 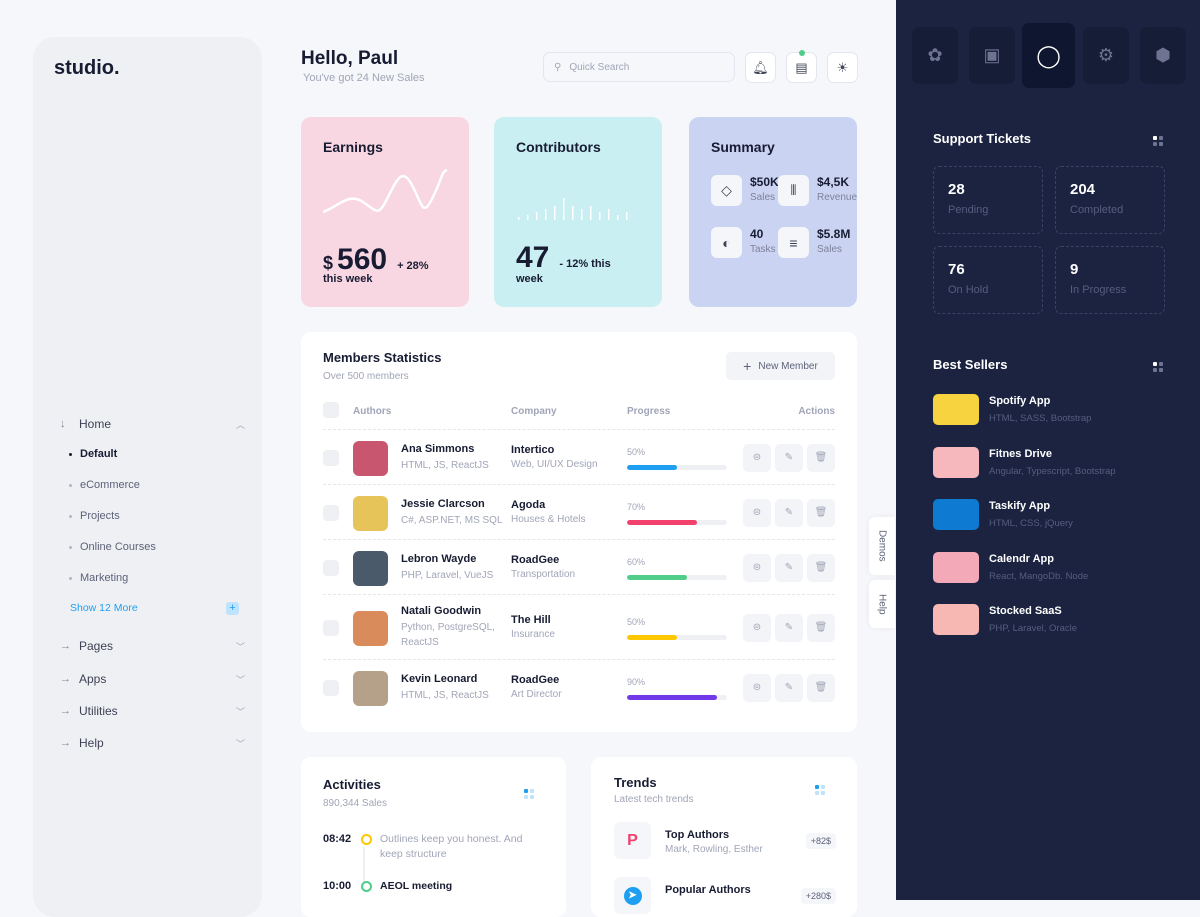 I want to click on new-member-button: + New Member, so click(x=780, y=366).